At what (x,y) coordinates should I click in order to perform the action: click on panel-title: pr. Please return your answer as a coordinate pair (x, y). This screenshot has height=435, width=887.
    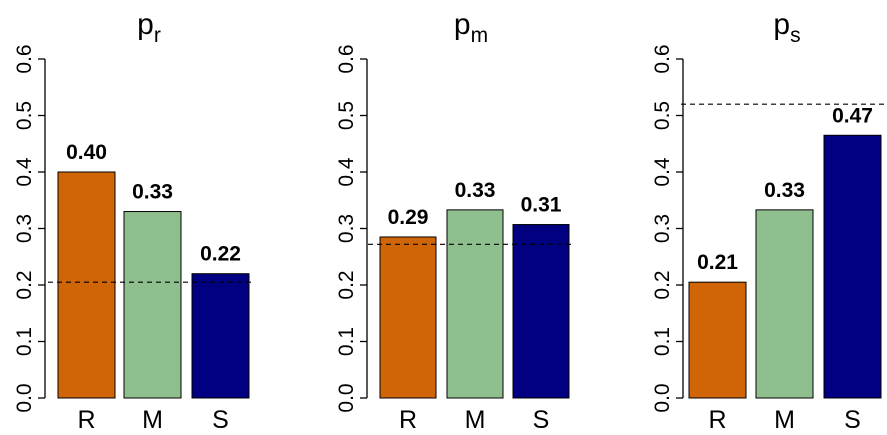
    Looking at the image, I should click on (149, 27).